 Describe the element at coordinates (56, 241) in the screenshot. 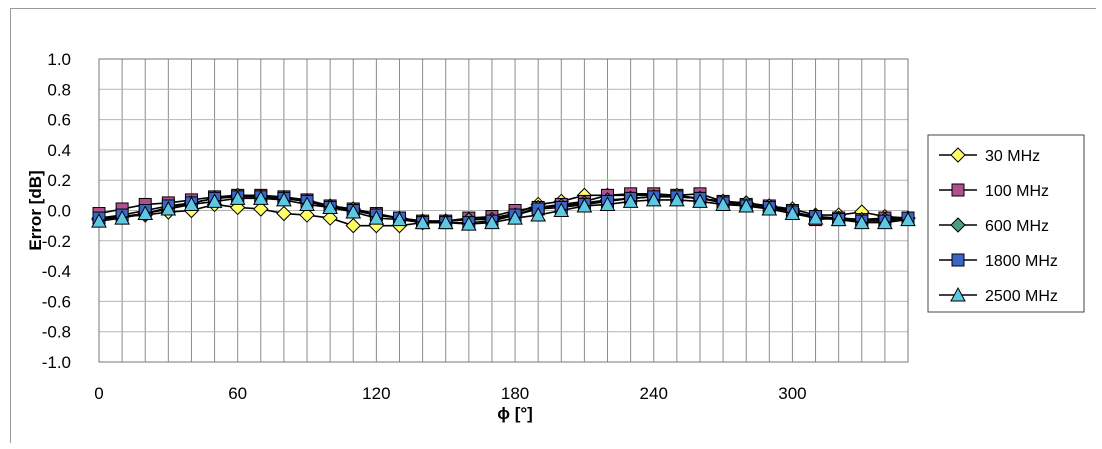

I see `y-tick-label: -0.2` at that location.